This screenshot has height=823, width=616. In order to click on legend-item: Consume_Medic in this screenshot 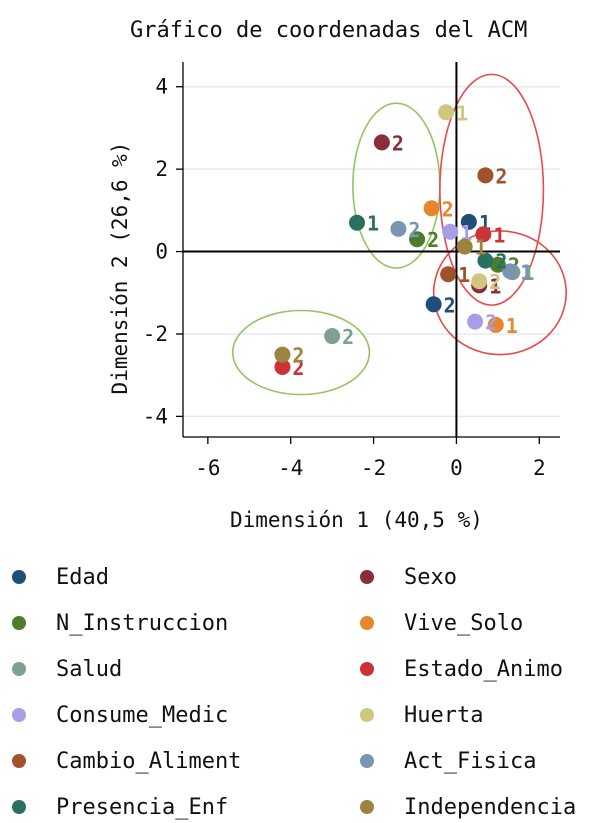, I will do `click(120, 715)`.